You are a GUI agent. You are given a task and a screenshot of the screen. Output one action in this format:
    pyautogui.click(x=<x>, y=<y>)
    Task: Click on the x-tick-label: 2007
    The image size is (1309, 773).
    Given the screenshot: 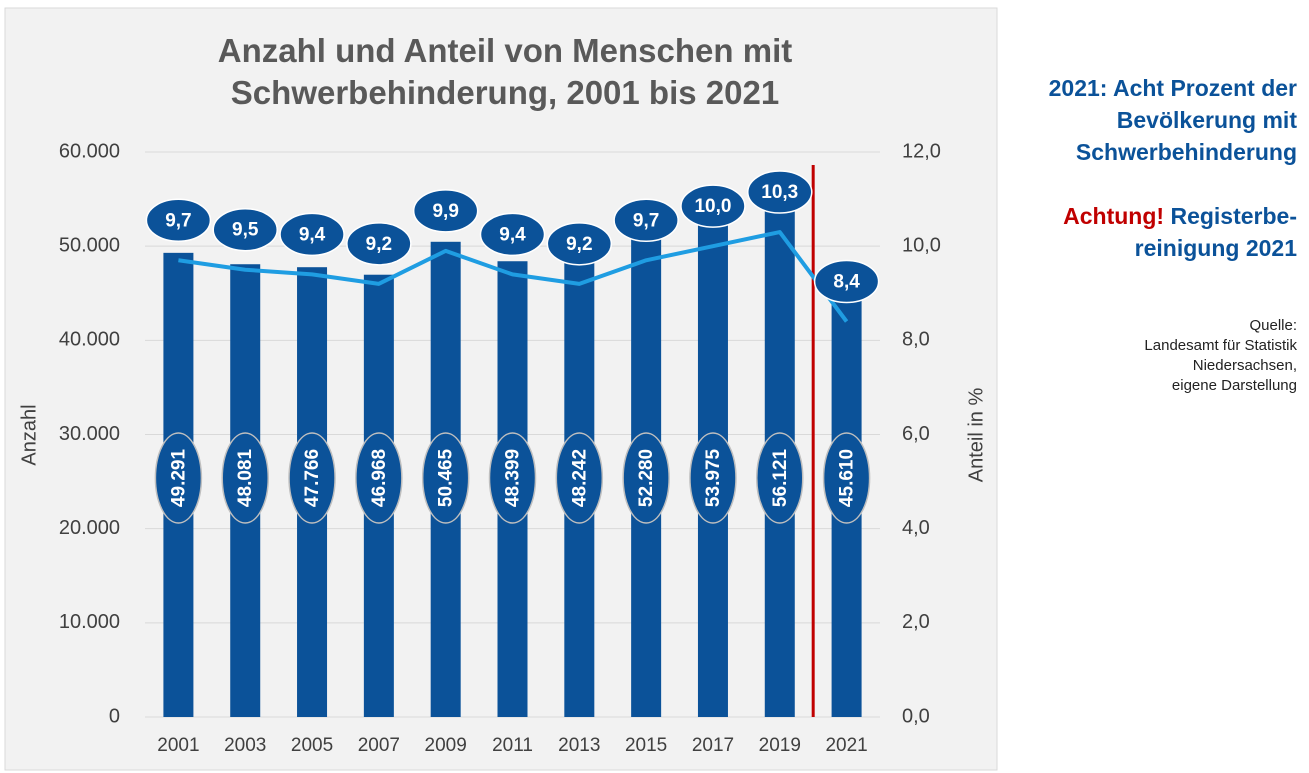 What is the action you would take?
    pyautogui.click(x=379, y=745)
    